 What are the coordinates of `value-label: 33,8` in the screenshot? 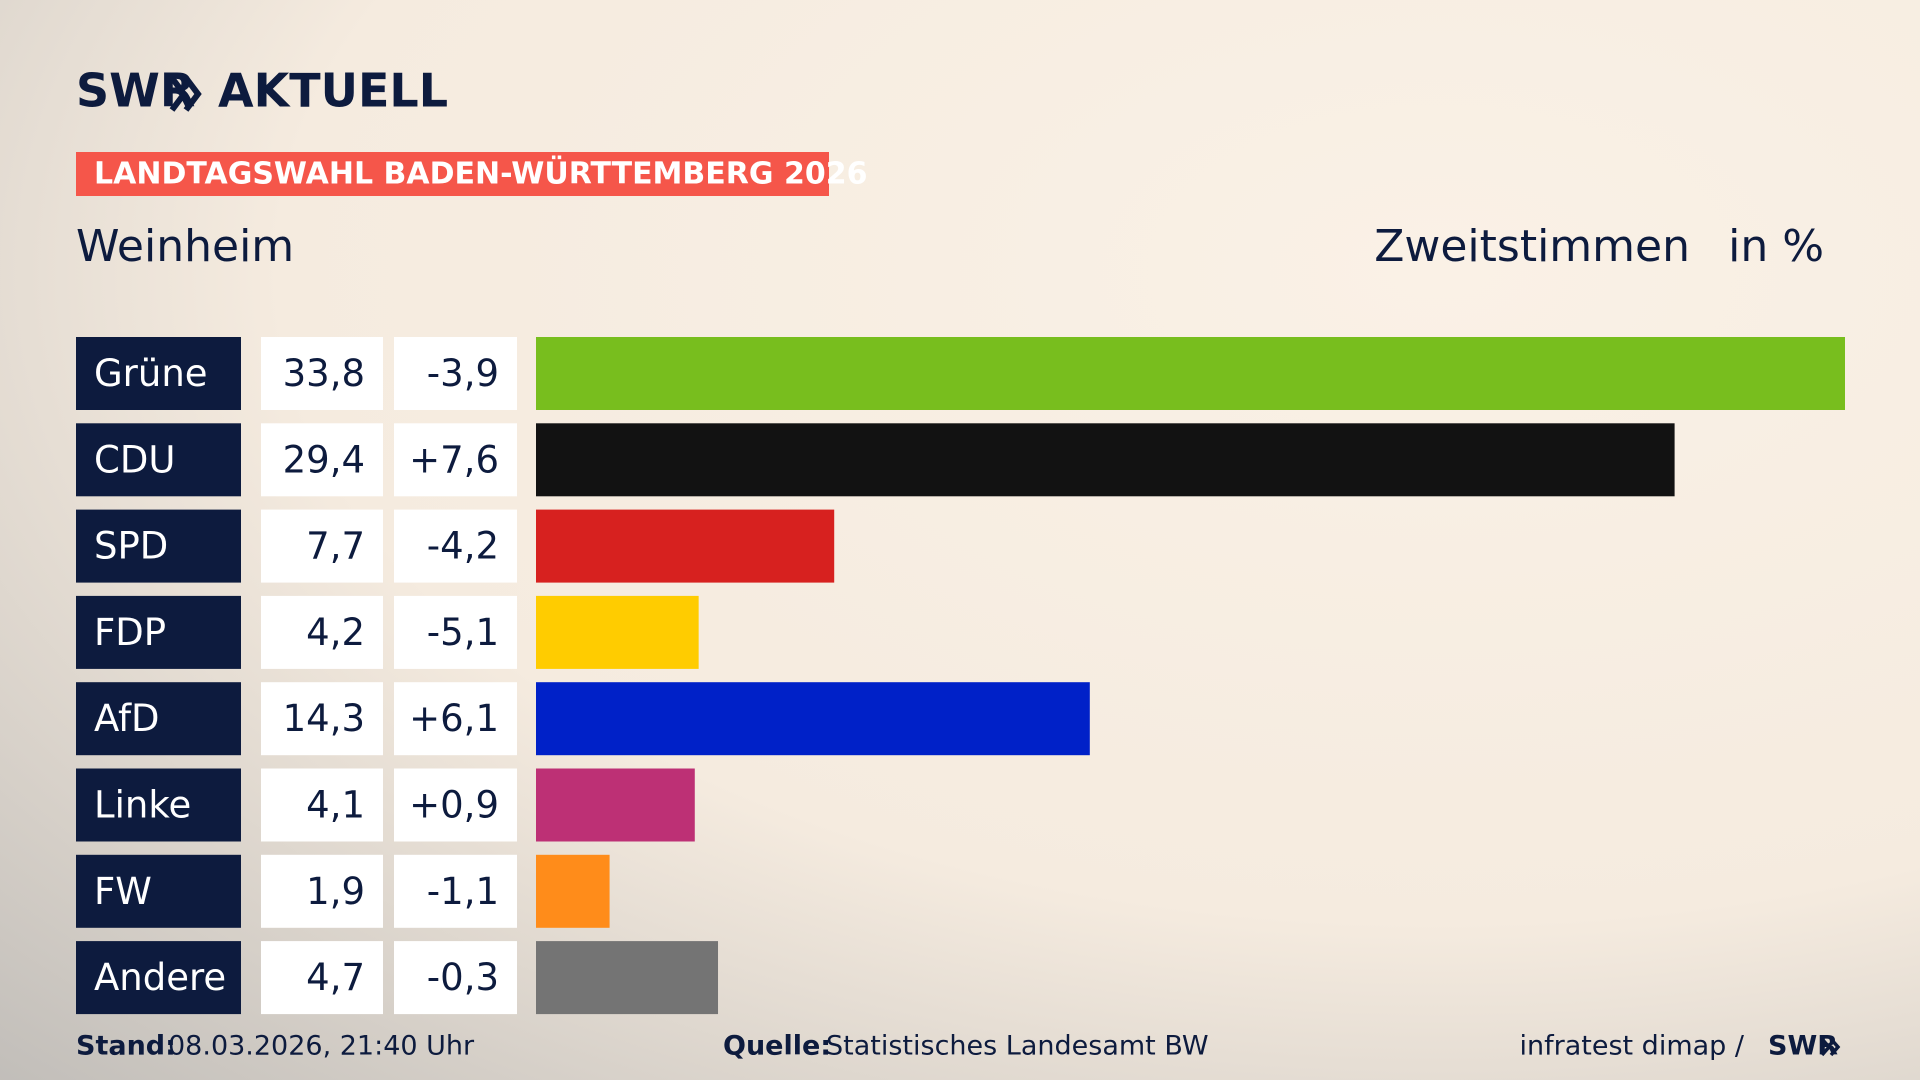 It's located at (324, 373).